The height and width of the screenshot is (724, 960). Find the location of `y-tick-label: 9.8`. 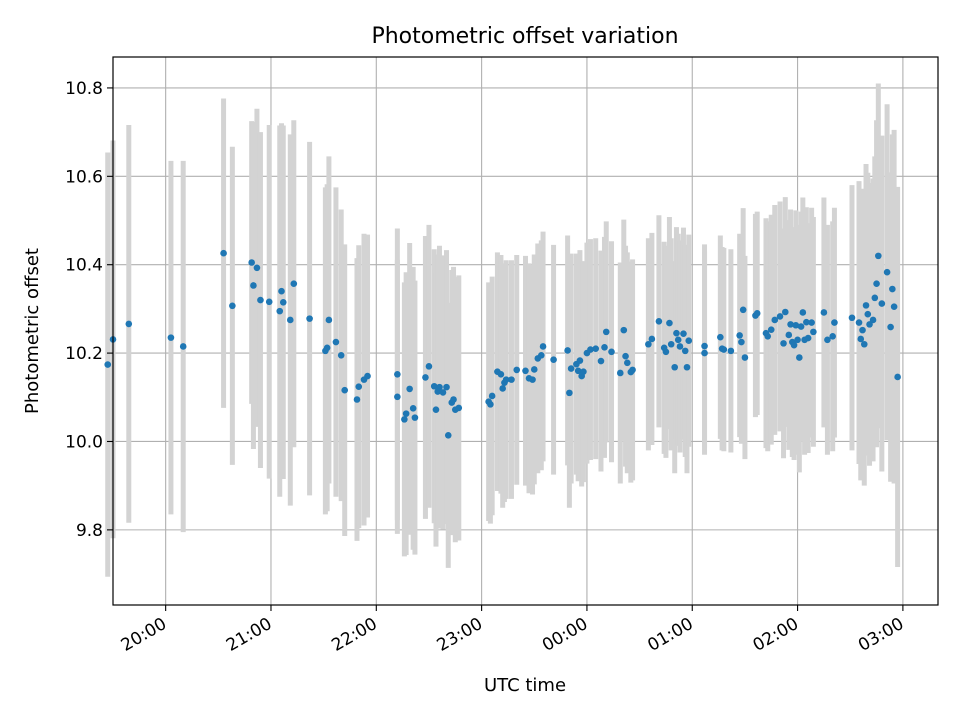

y-tick-label: 9.8 is located at coordinates (89, 531).